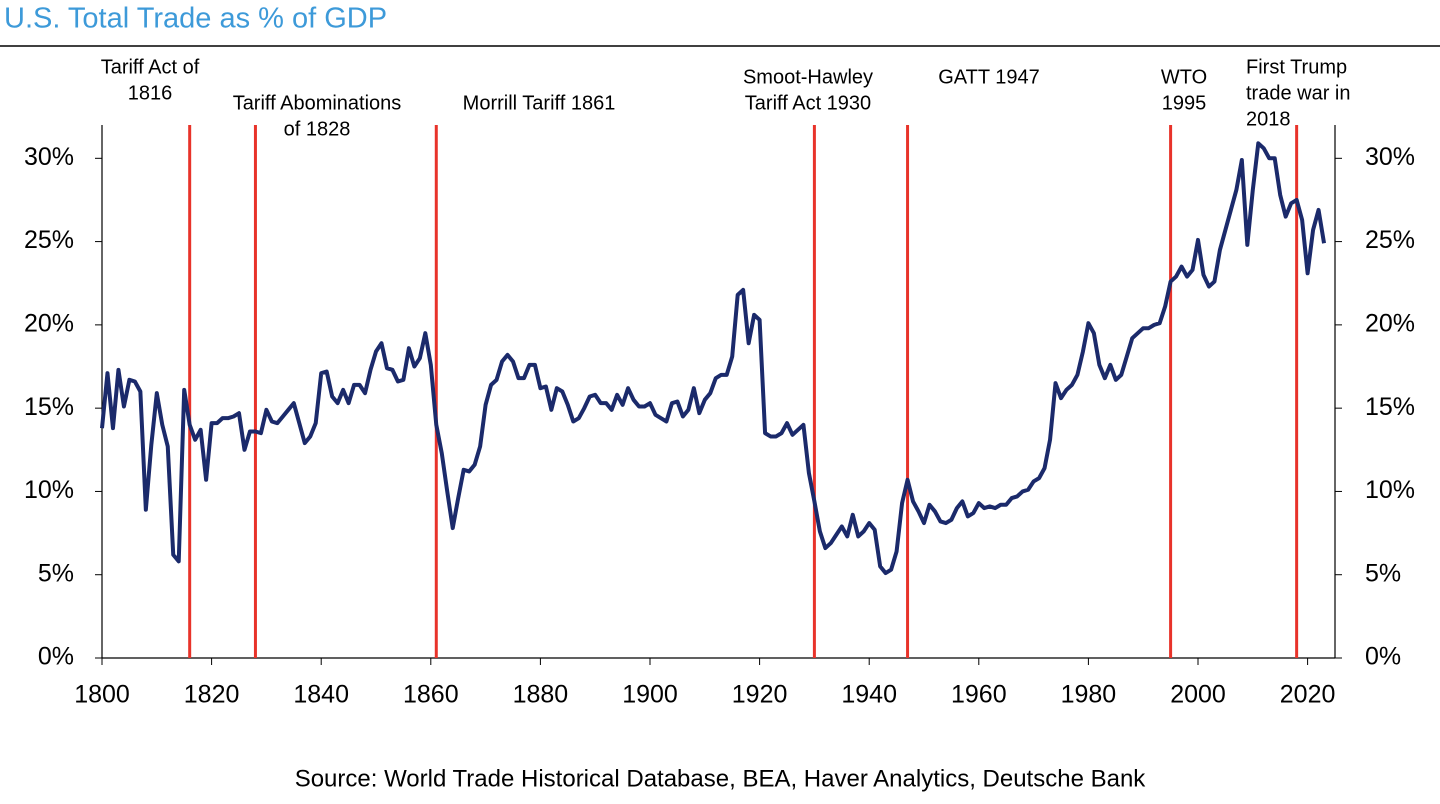 This screenshot has height=804, width=1440. What do you see at coordinates (195, 19) in the screenshot?
I see `chart-title: U.S. Total Trade as % of GDP` at bounding box center [195, 19].